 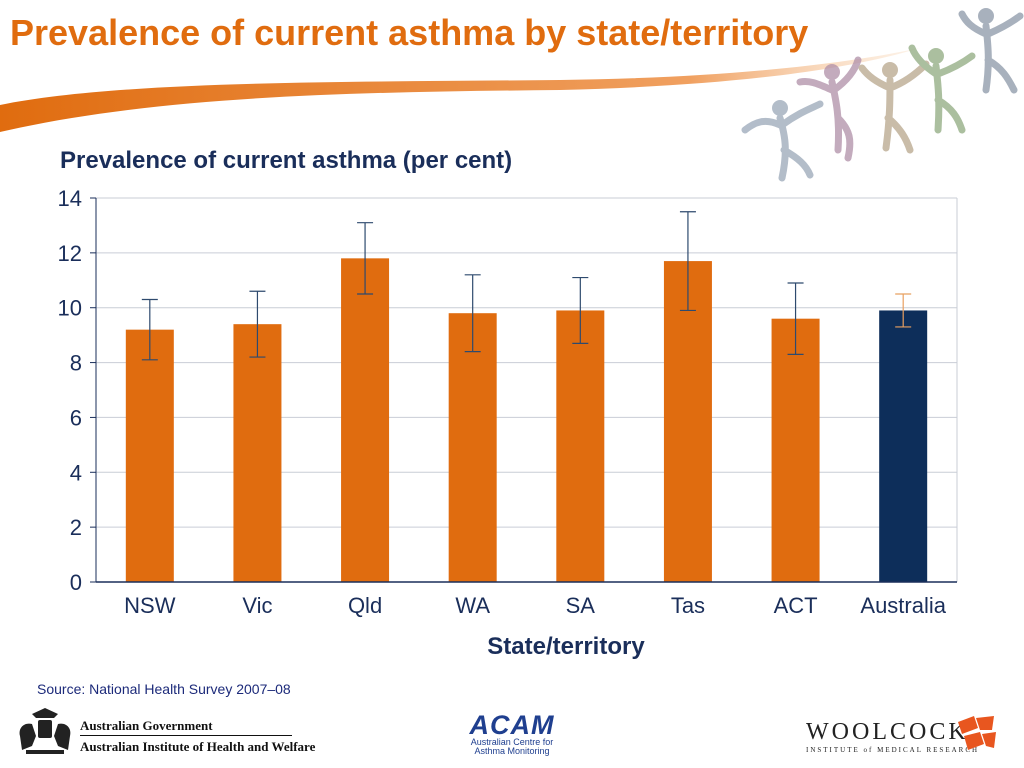 What do you see at coordinates (472, 605) in the screenshot?
I see `x-tick-label: WA` at bounding box center [472, 605].